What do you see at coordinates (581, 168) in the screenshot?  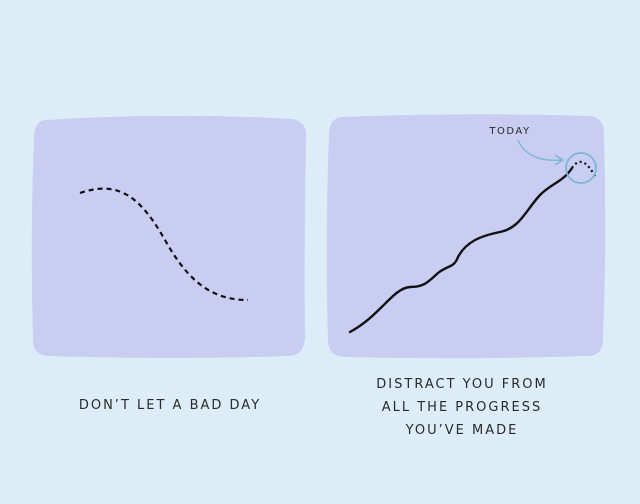 I see `highlight-circle` at bounding box center [581, 168].